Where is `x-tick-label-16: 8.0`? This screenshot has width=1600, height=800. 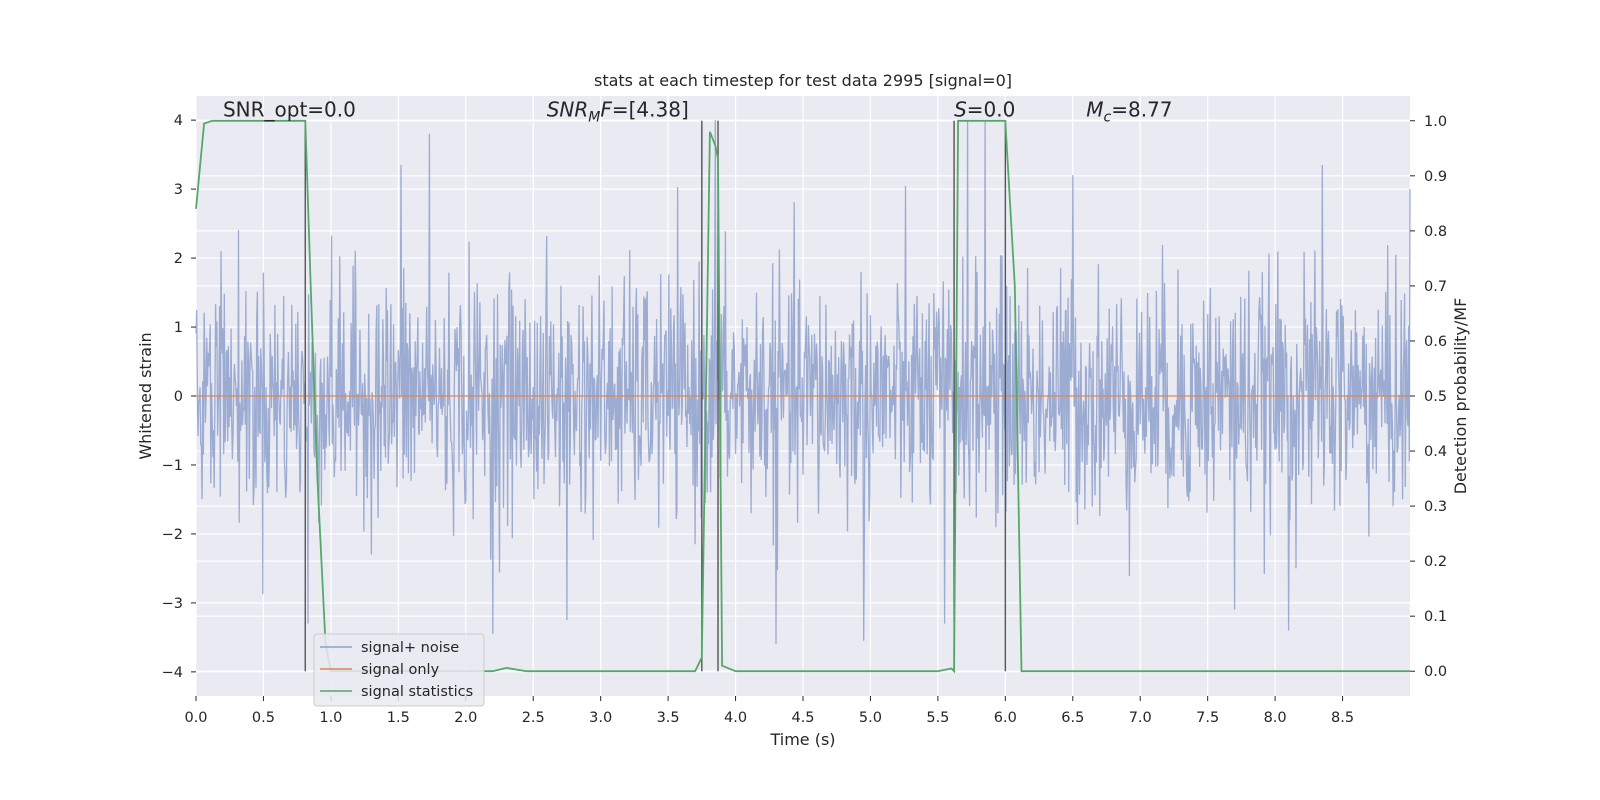
x-tick-label-16: 8.0 is located at coordinates (1275, 718).